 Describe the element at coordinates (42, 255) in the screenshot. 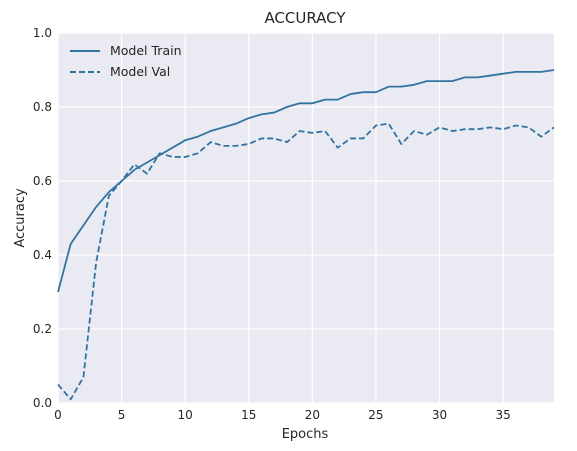

I see `y-tick-label: 0.4` at that location.